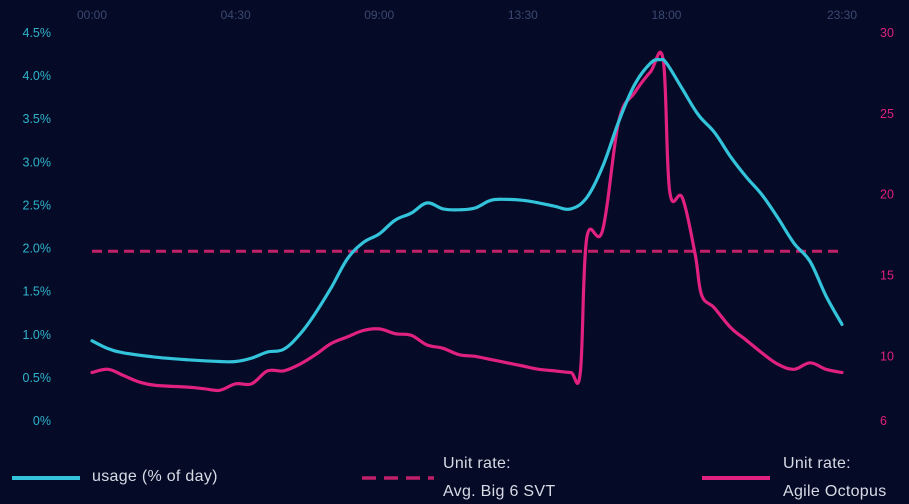 The height and width of the screenshot is (504, 909). I want to click on left-y-tick-label: 4.5%, so click(37, 33).